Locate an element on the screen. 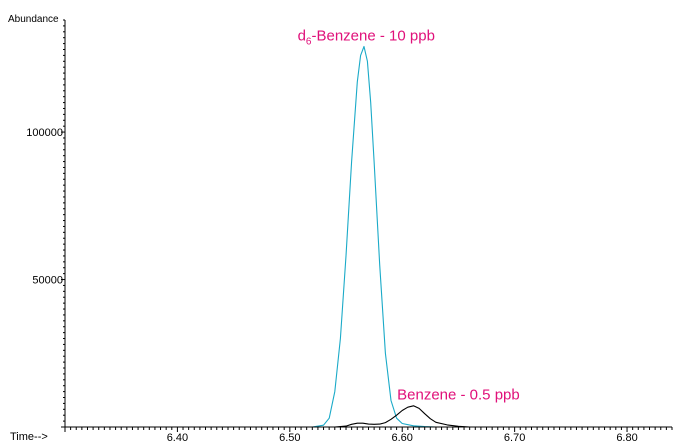 Image resolution: width=679 pixels, height=444 pixels. annotation-benzene: Benzene - 0.5 ppb is located at coordinates (458, 395).